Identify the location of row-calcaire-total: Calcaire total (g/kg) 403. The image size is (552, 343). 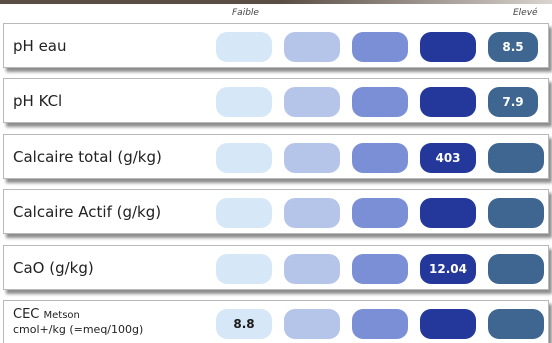
(276, 156).